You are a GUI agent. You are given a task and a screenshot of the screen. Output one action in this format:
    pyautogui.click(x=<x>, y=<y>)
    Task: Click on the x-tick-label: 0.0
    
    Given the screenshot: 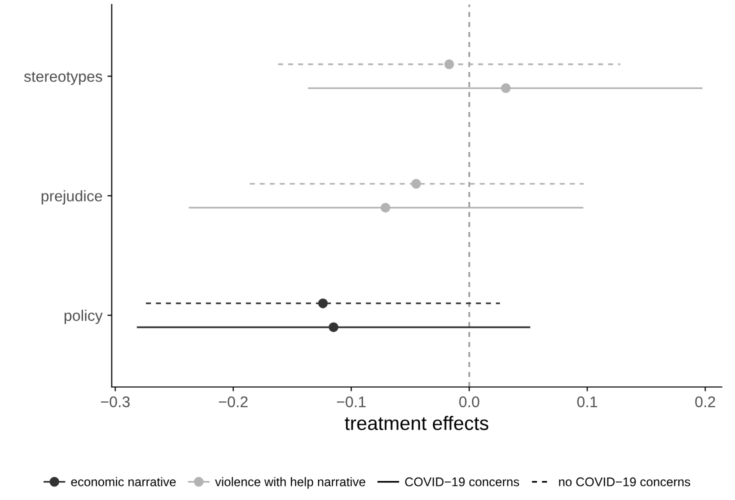 What is the action you would take?
    pyautogui.click(x=469, y=402)
    